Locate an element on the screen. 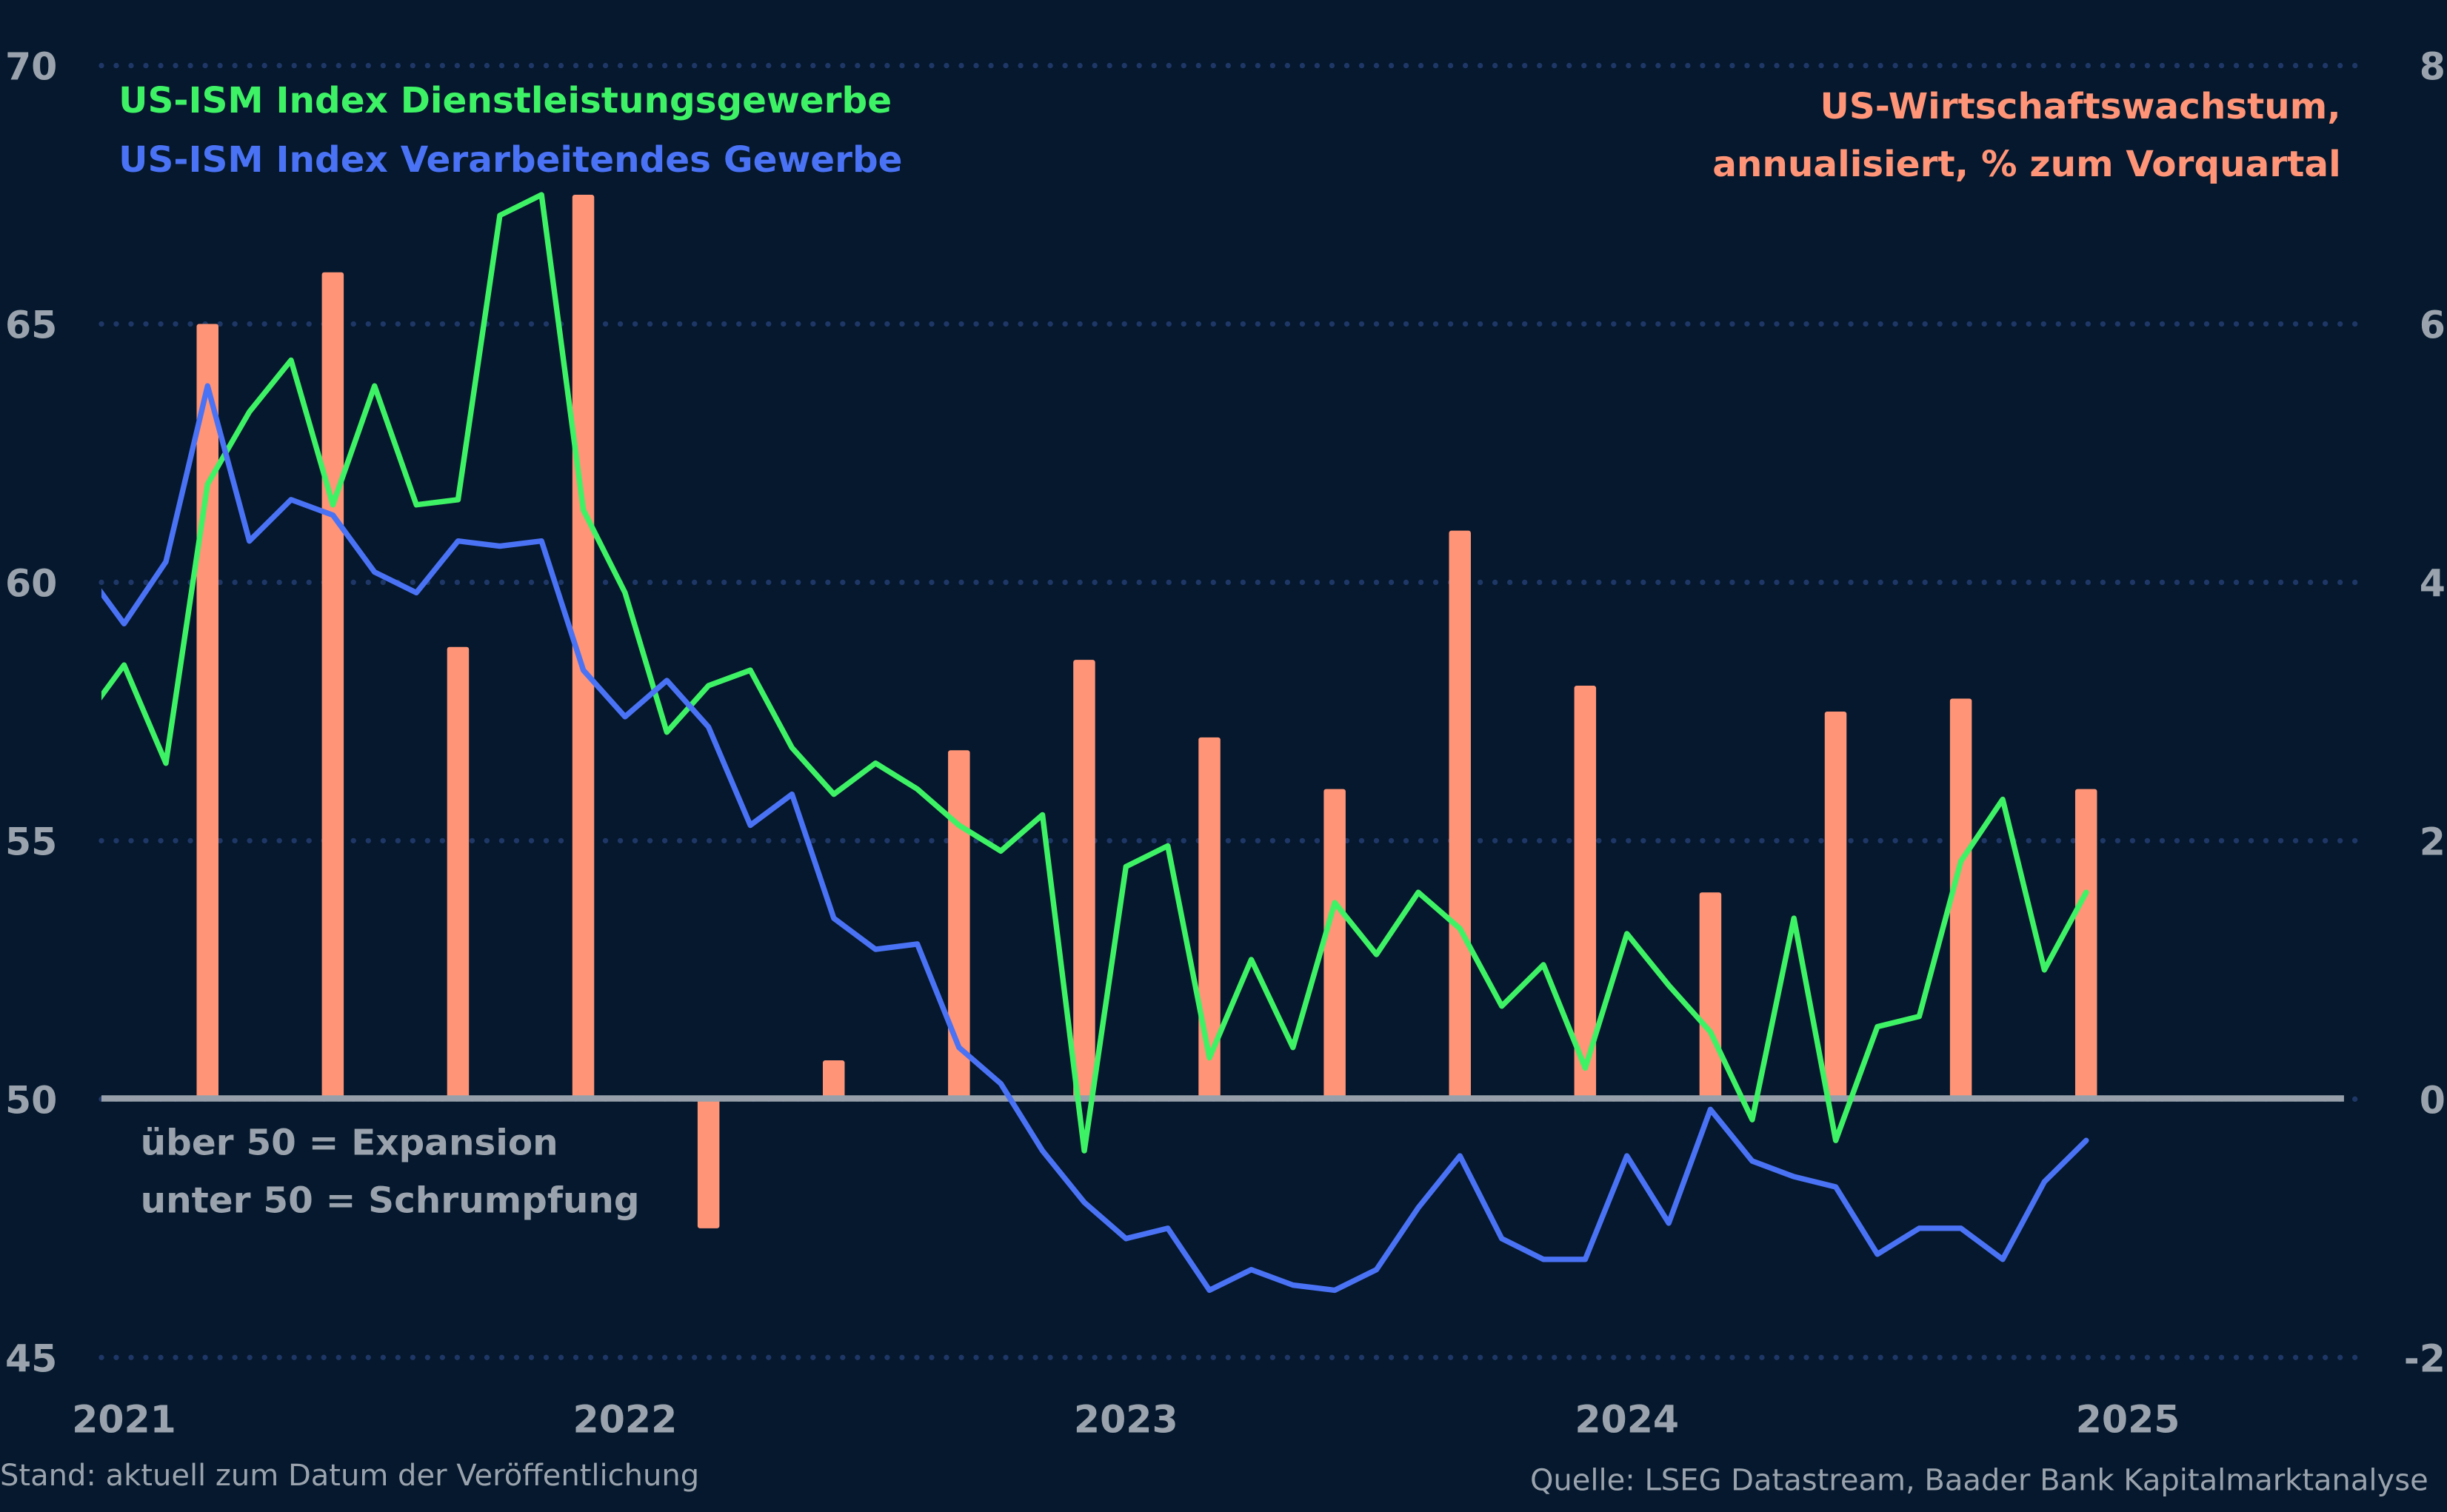 This screenshot has height=1512, width=2447. annotation-contraction: unter 50 = Schrumpfung is located at coordinates (391, 1200).